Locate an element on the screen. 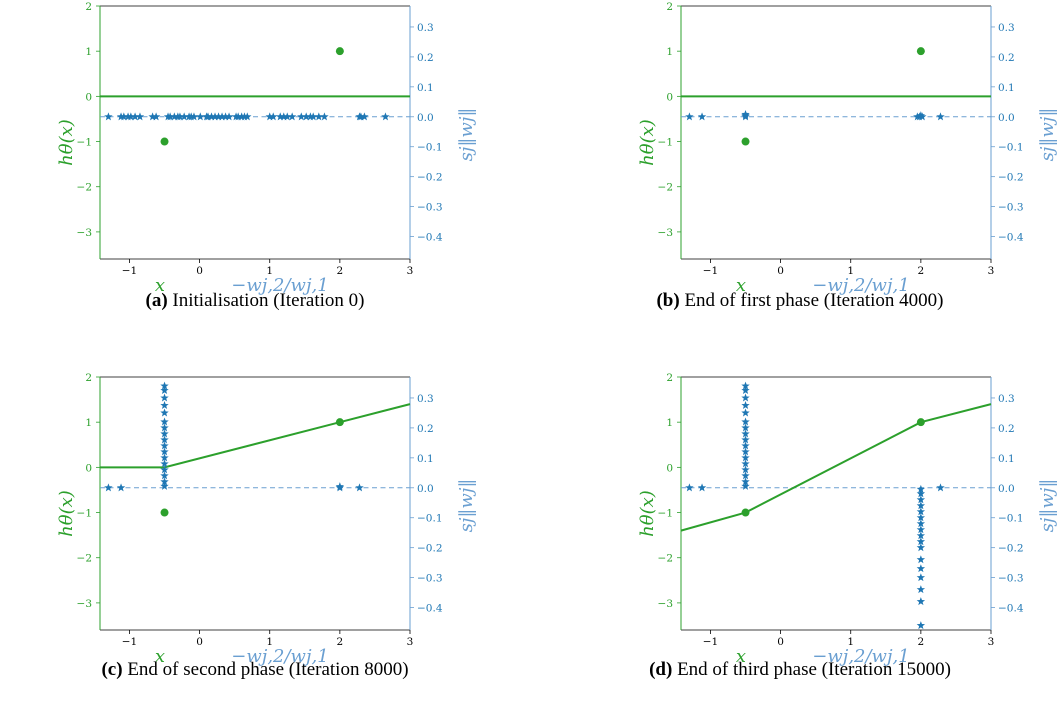  right-axis-label: sj‖wj‖ is located at coordinates (466, 506).